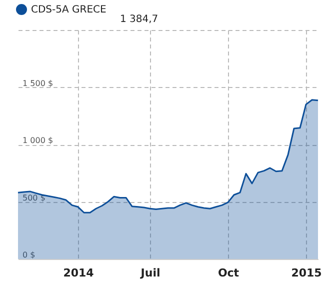 This screenshot has height=284, width=330. What do you see at coordinates (306, 273) in the screenshot?
I see `x-tick-label: 2015` at bounding box center [306, 273].